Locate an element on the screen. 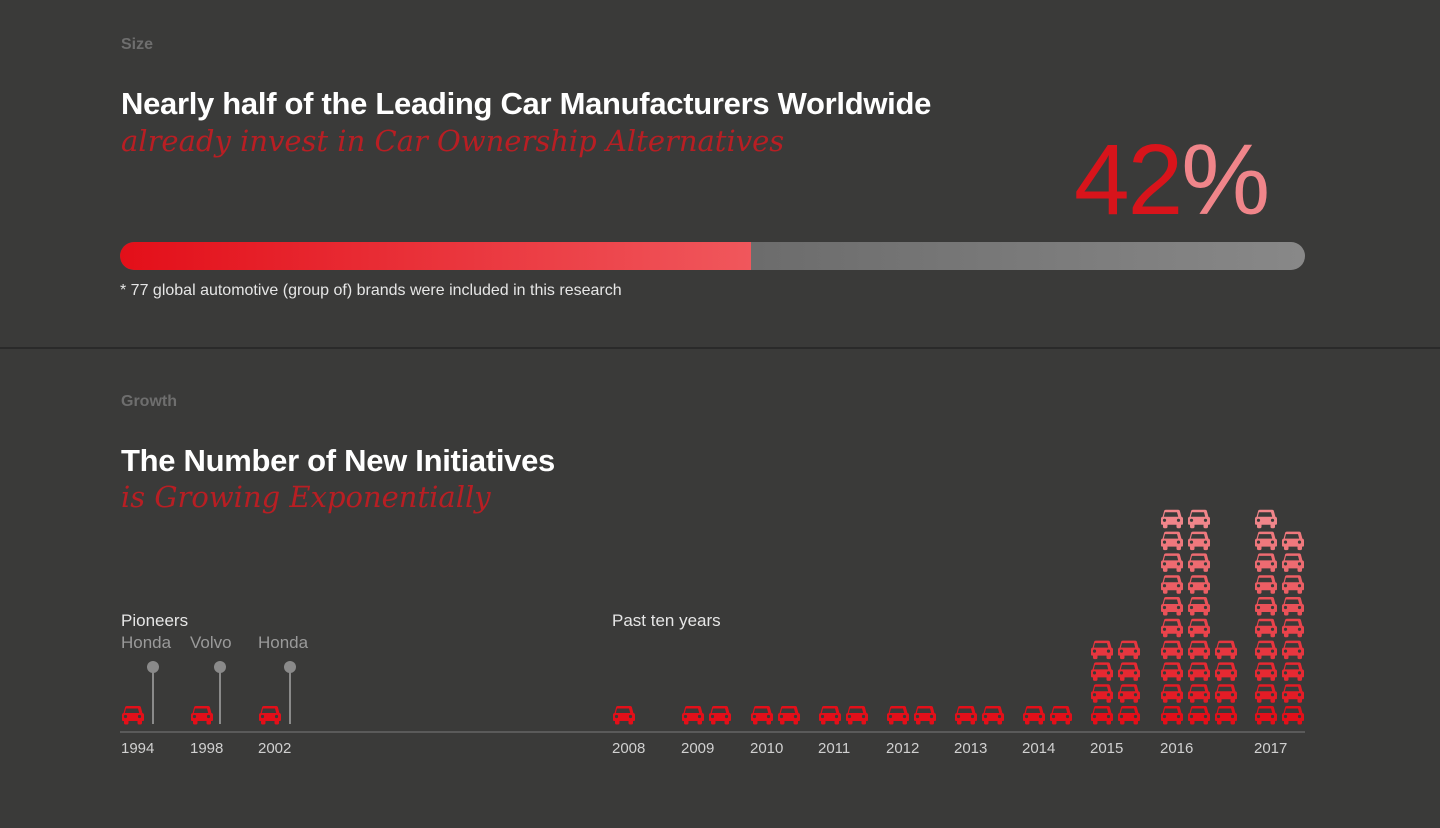  tick-label-2011: 2011 is located at coordinates (834, 748).